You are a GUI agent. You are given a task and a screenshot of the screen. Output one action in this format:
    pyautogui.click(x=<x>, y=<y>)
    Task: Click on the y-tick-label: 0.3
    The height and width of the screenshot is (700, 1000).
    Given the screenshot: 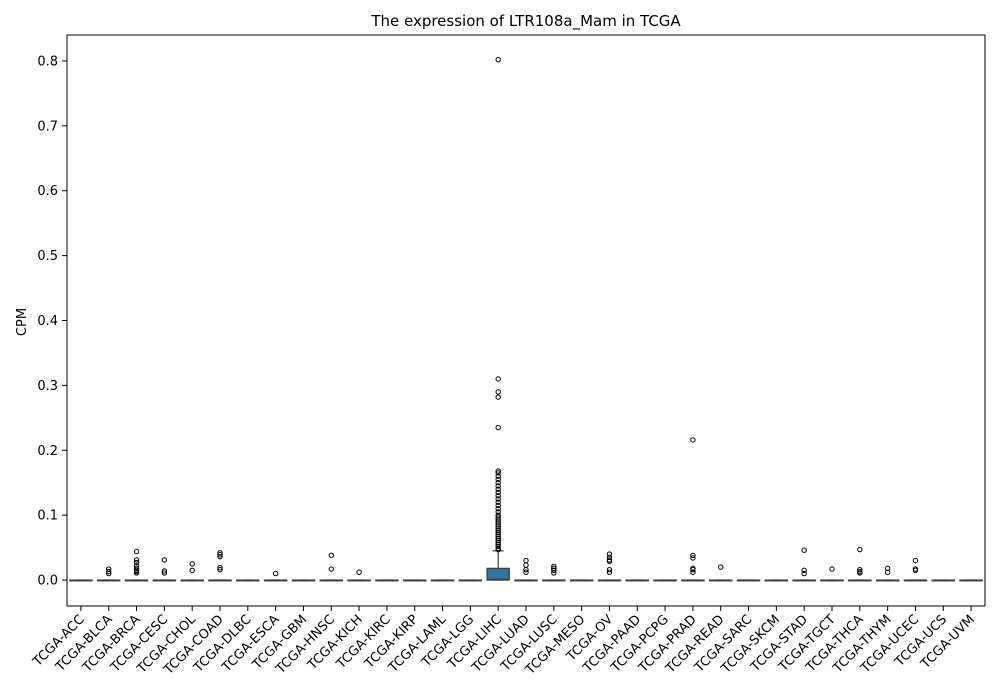 What is the action you would take?
    pyautogui.click(x=47, y=386)
    